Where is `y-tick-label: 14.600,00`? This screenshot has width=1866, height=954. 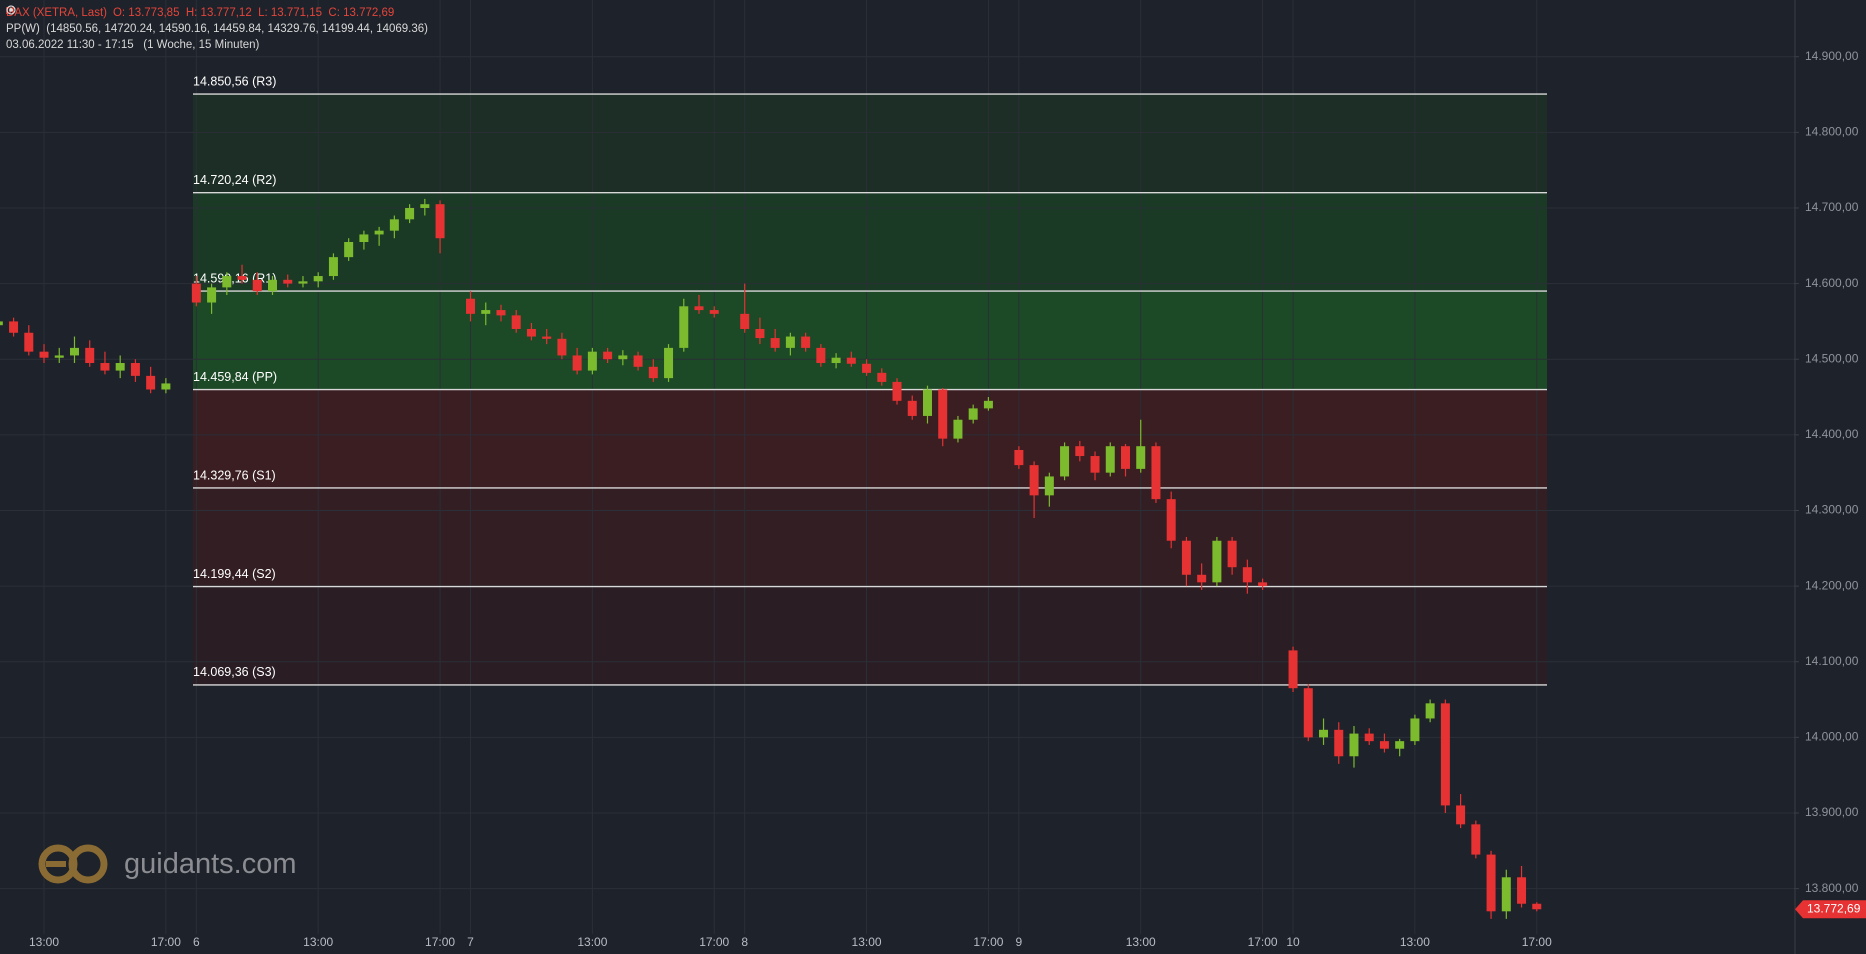 y-tick-label: 14.600,00 is located at coordinates (1832, 283).